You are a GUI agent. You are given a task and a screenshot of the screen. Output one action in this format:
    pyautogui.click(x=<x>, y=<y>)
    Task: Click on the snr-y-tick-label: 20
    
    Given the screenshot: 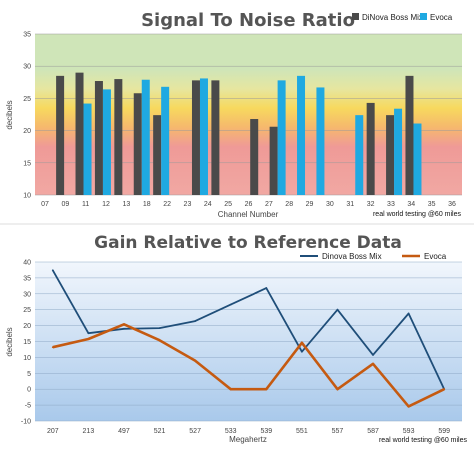 What is the action you would take?
    pyautogui.click(x=27, y=131)
    